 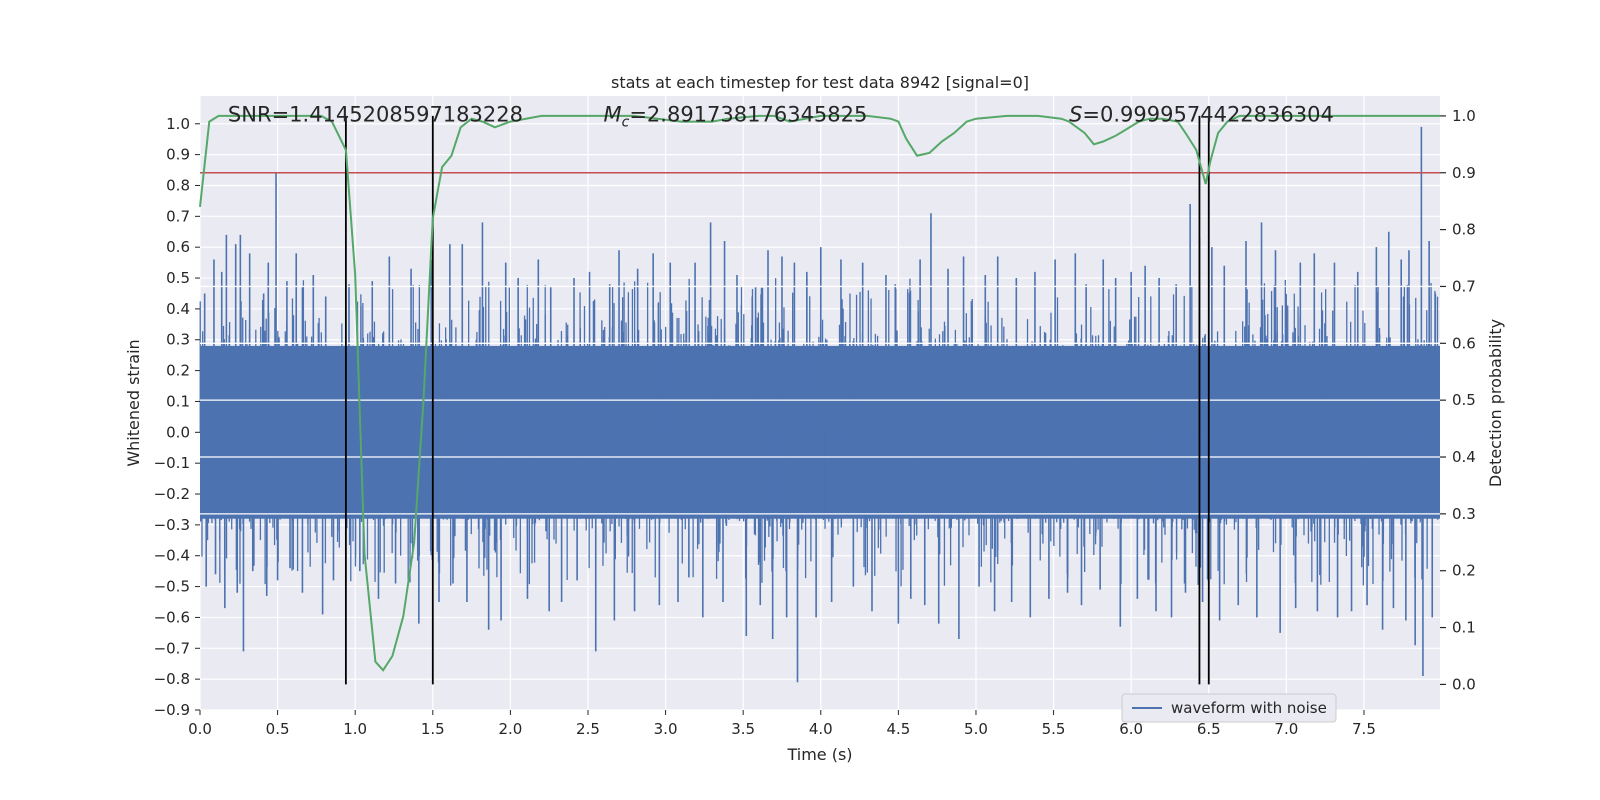 What do you see at coordinates (1464, 571) in the screenshot?
I see `right-y-tick-label: 0.2` at bounding box center [1464, 571].